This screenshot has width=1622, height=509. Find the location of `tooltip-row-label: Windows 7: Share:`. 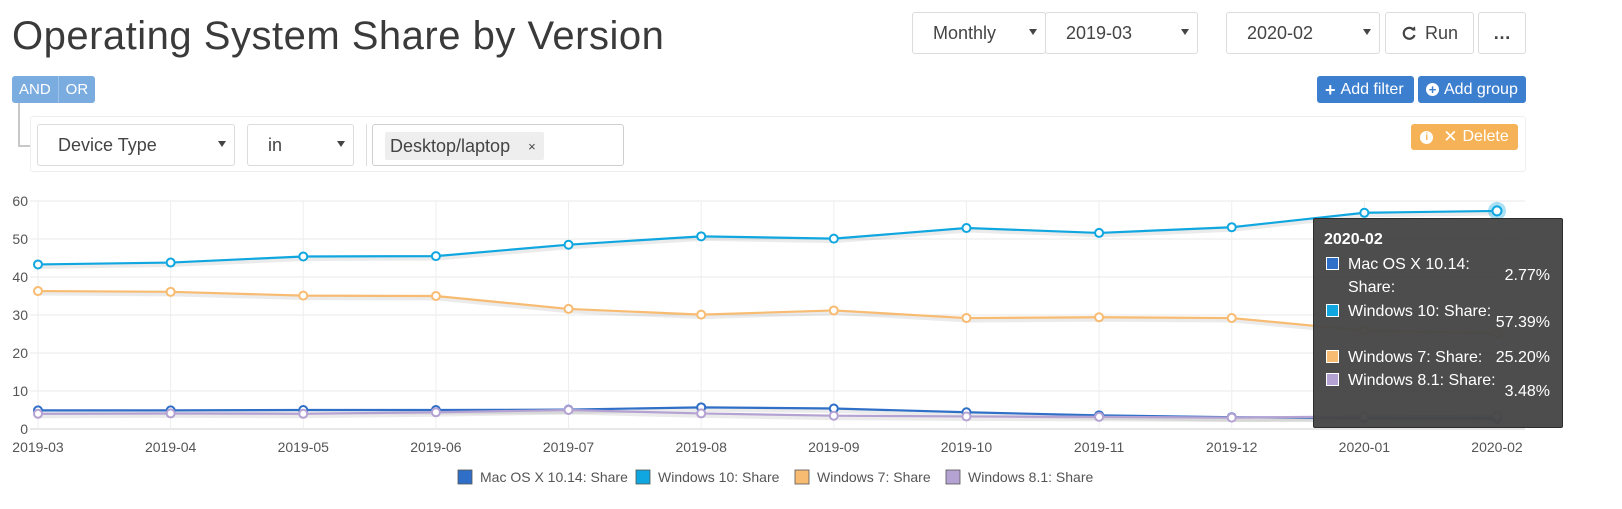

tooltip-row-label: Windows 7: Share: is located at coordinates (1415, 357).